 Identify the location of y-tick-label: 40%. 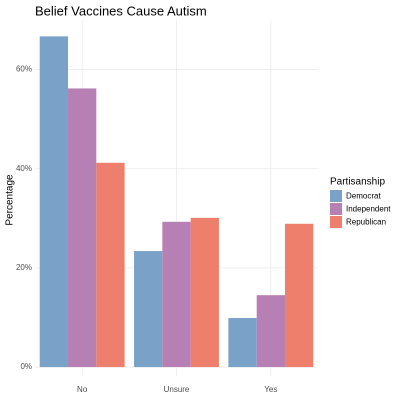
(24, 168).